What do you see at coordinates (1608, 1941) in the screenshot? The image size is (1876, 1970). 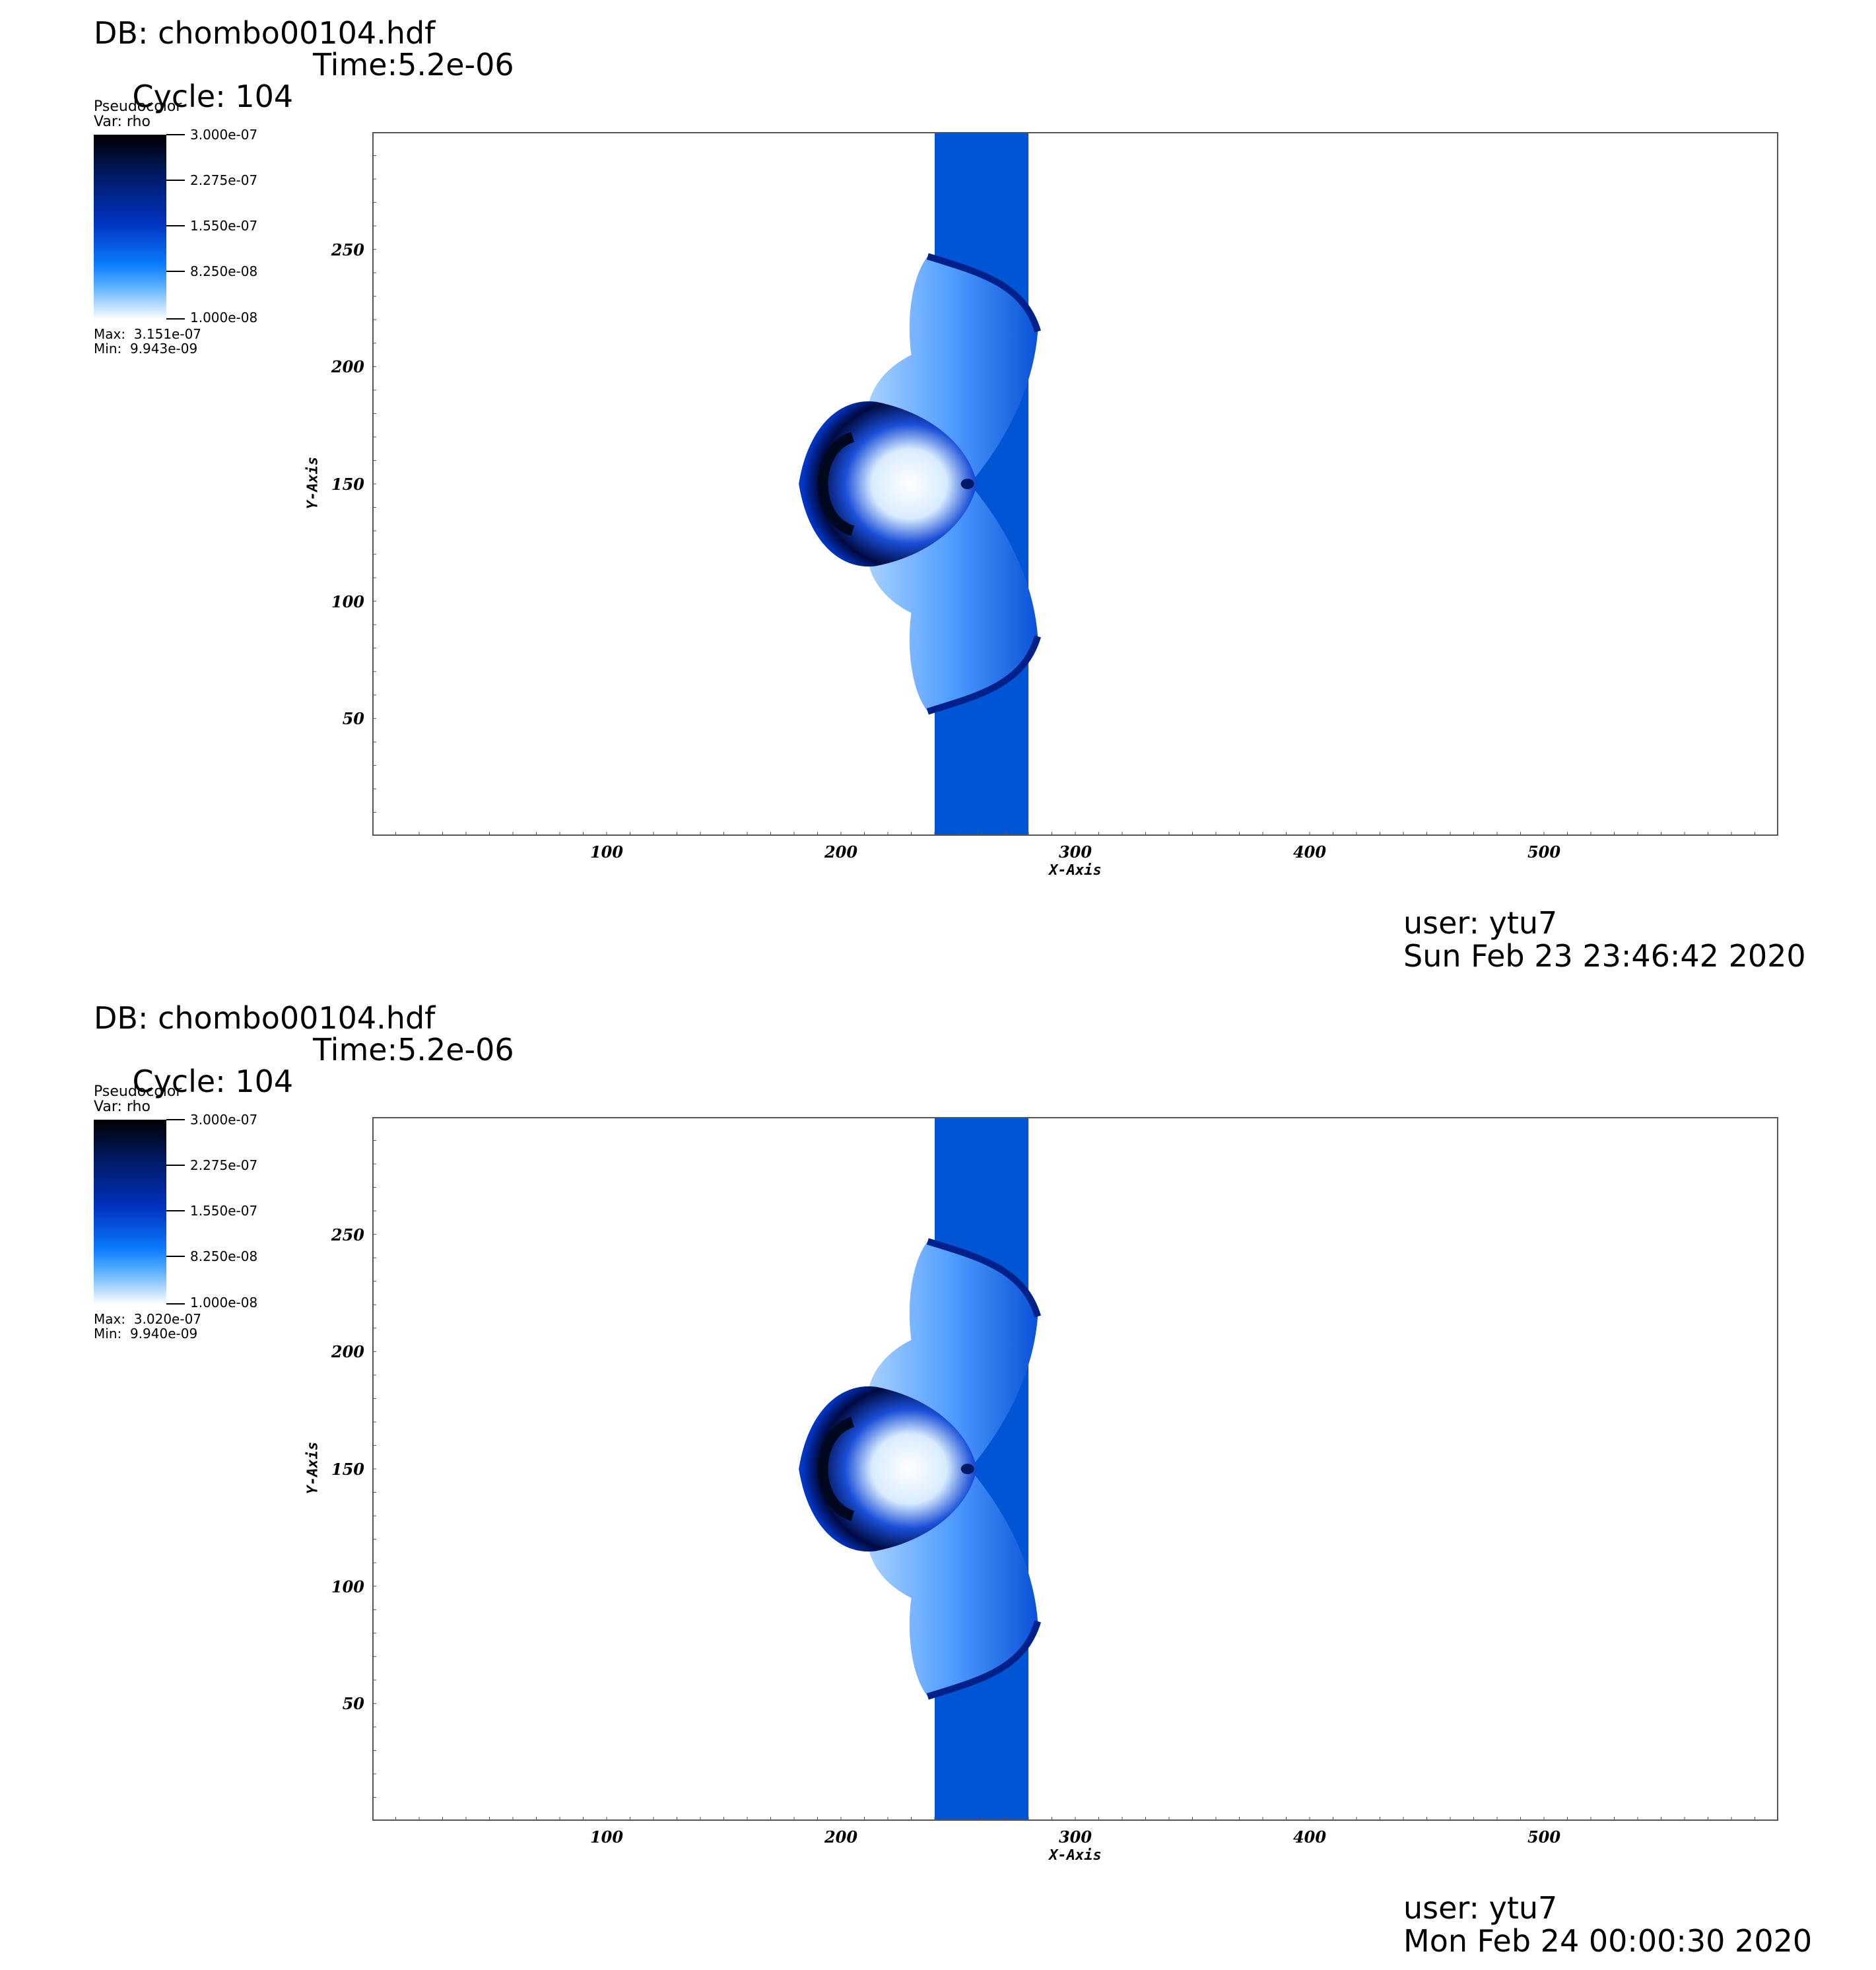 I see `date-label: Mon Feb 24 00:00:30 2020` at bounding box center [1608, 1941].